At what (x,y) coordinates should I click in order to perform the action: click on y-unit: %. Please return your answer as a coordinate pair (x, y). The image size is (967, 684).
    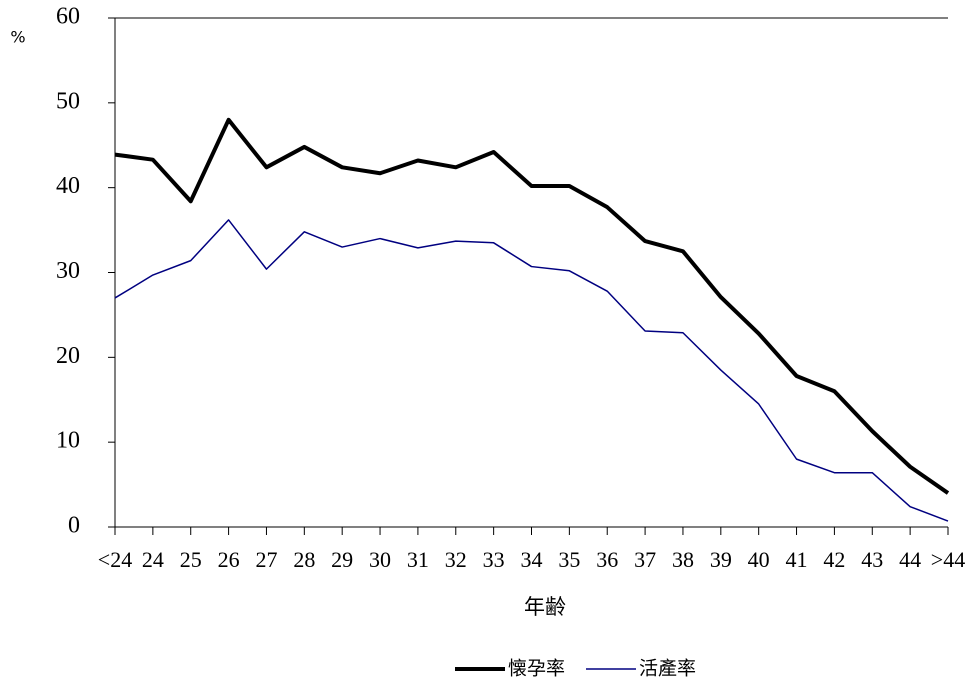
    Looking at the image, I should click on (17, 37).